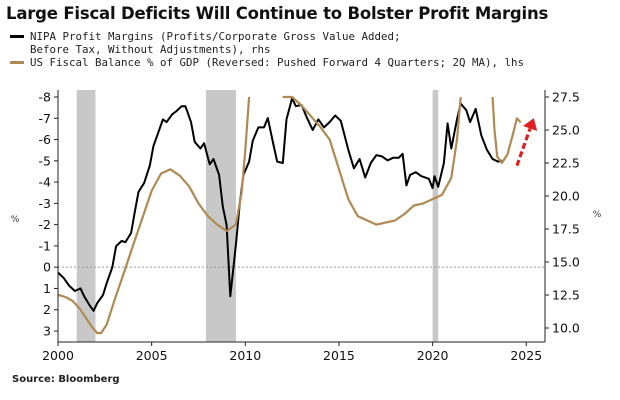  What do you see at coordinates (17, 36) in the screenshot?
I see `legend-swatch-black` at bounding box center [17, 36].